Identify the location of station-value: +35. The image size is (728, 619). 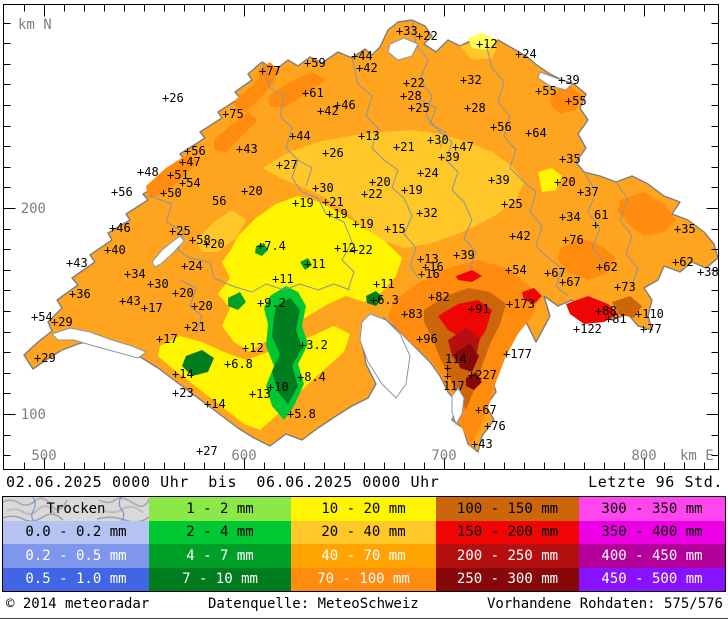
(570, 159).